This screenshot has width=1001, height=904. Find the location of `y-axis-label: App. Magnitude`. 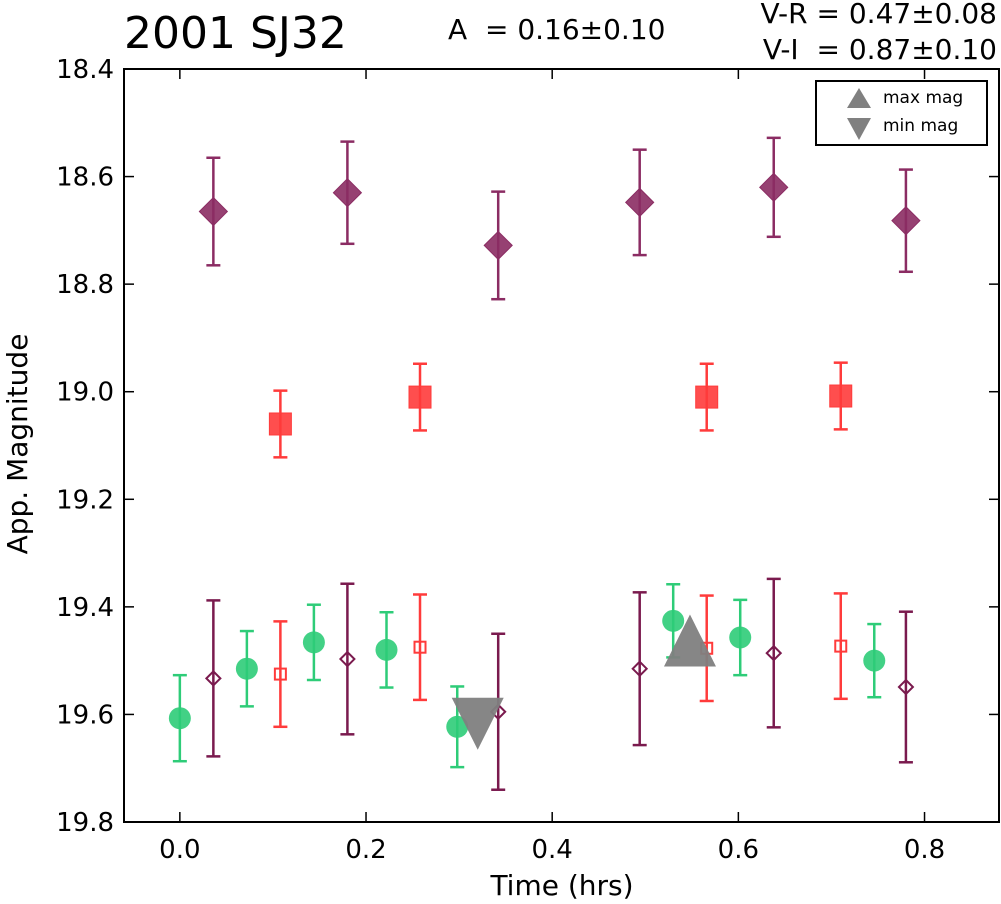

y-axis-label: App. Magnitude is located at coordinates (17, 444).